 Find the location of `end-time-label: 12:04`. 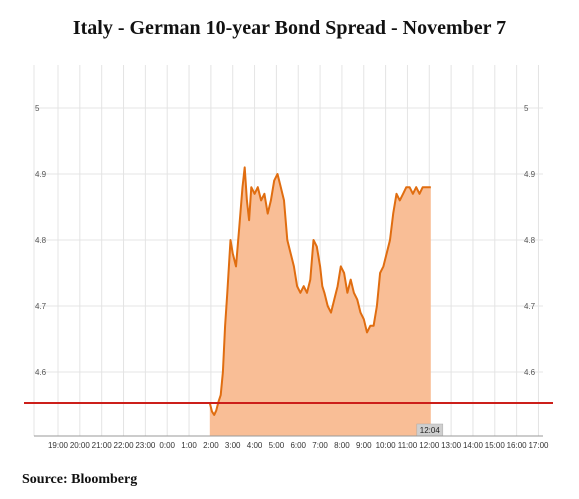

end-time-label: 12:04 is located at coordinates (430, 430).